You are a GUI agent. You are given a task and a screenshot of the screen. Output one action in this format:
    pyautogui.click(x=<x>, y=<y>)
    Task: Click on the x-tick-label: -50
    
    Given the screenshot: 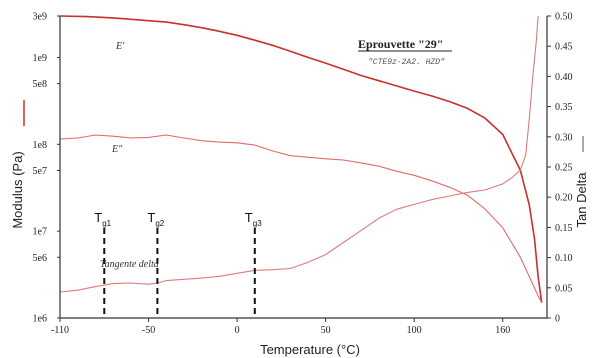 What is the action you would take?
    pyautogui.click(x=148, y=330)
    